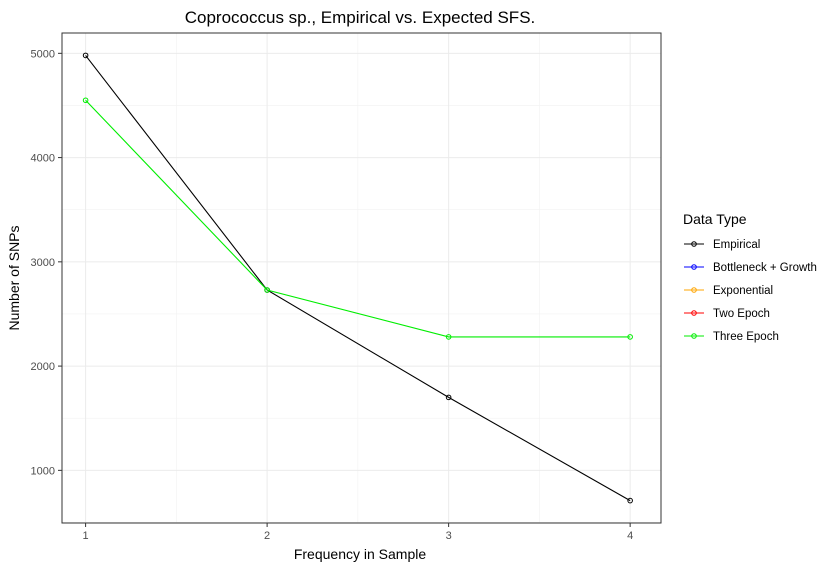  What do you see at coordinates (746, 337) in the screenshot?
I see `legend-label-three-epoch: Three Epoch` at bounding box center [746, 337].